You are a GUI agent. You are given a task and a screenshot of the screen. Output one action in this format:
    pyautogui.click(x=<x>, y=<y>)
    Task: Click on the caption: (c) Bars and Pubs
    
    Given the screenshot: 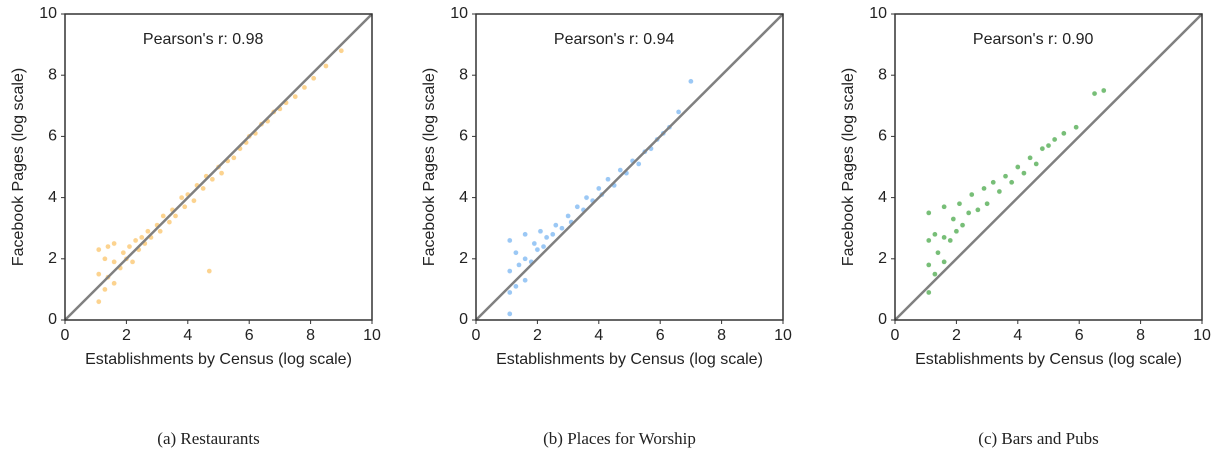 What is the action you would take?
    pyautogui.click(x=1038, y=438)
    